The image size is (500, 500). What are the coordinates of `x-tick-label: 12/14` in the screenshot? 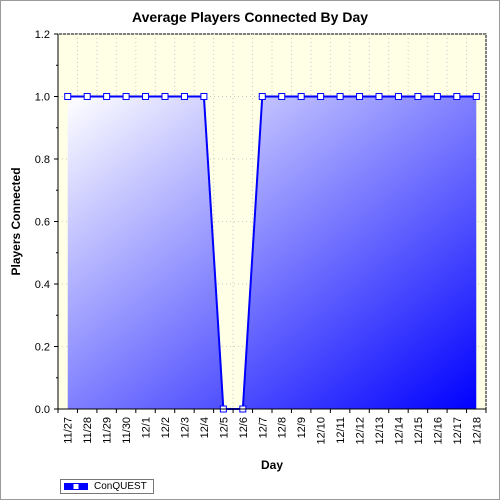 It's located at (399, 431).